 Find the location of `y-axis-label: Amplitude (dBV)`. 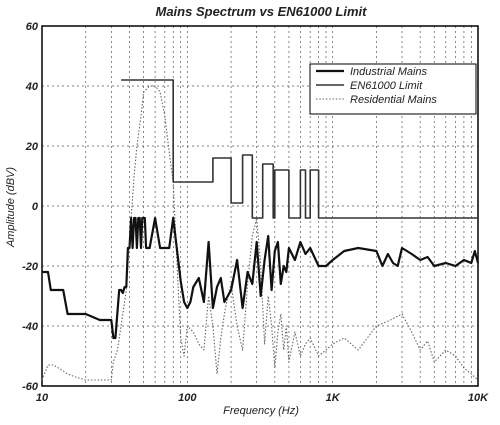

y-axis-label: Amplitude (dBV) is located at coordinates (11, 207).